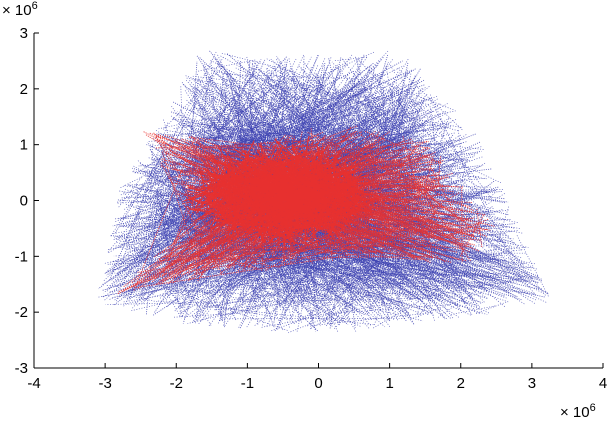 This screenshot has width=615, height=424. Describe the element at coordinates (247, 383) in the screenshot. I see `x-tick-label: -1` at that location.